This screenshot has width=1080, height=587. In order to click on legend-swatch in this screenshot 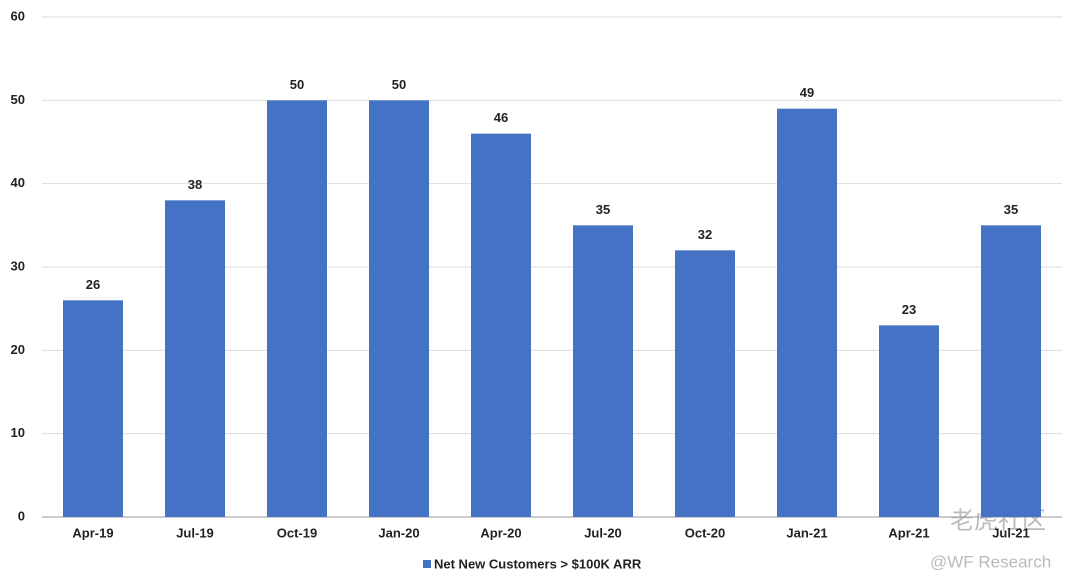, I will do `click(427, 564)`.